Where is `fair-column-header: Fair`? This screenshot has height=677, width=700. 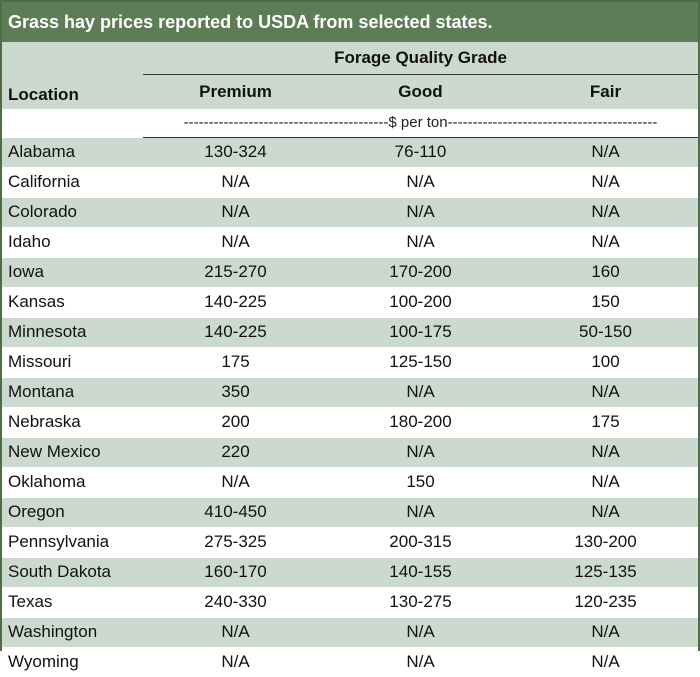 fair-column-header: Fair is located at coordinates (606, 91).